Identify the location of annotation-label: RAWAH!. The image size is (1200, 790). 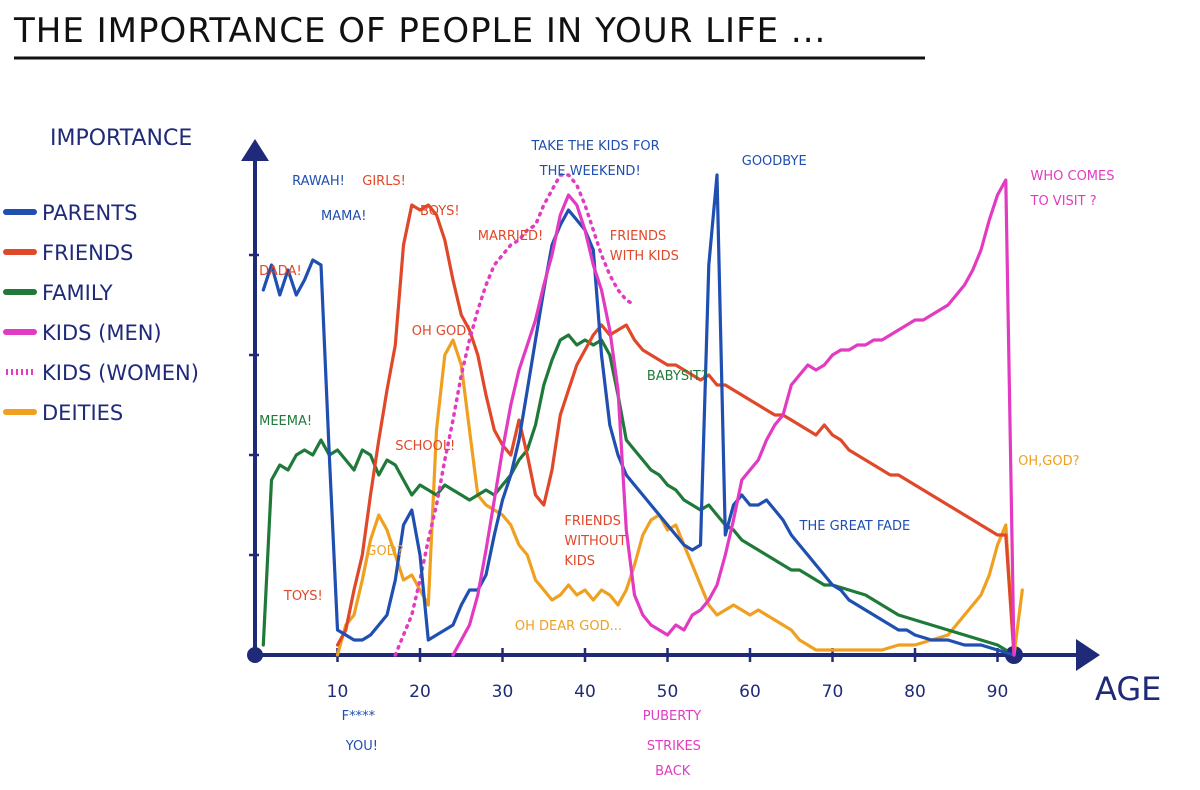
(318, 181).